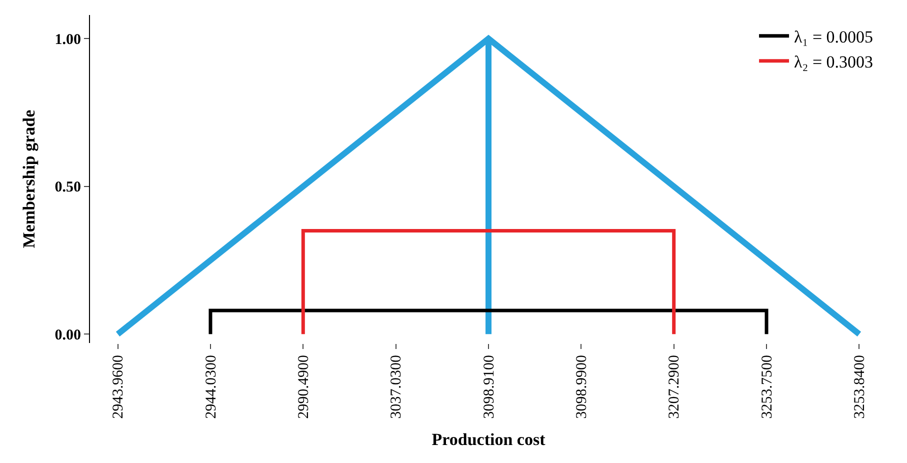 This screenshot has width=907, height=463. I want to click on x-tick-label: 3098.9900, so click(582, 387).